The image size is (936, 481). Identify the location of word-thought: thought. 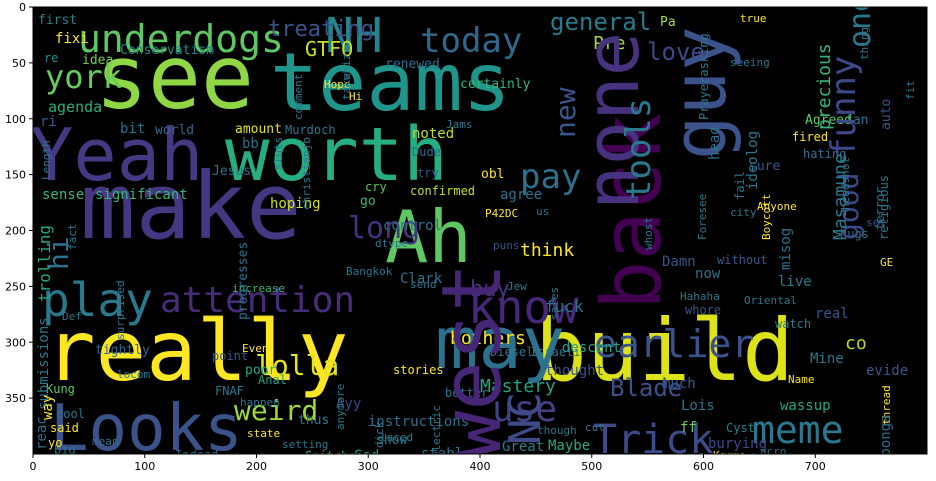
(574, 371).